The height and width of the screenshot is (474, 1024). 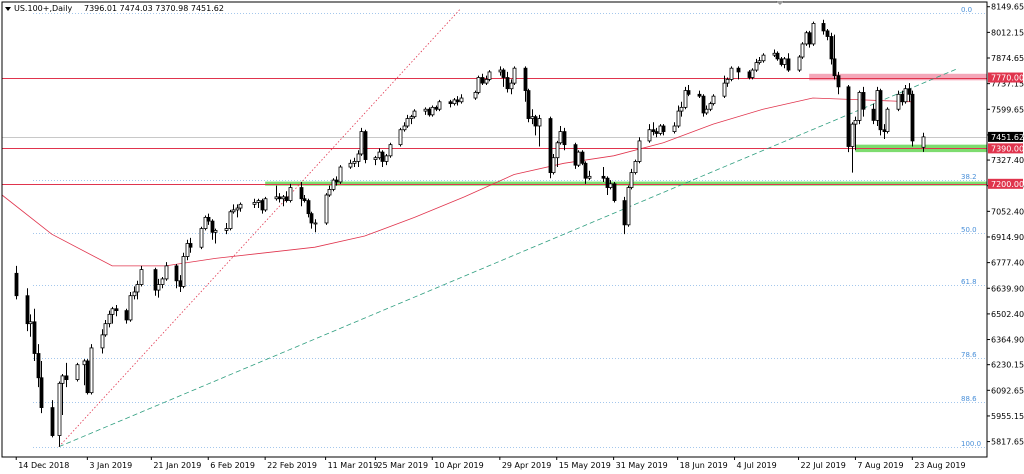 I want to click on price-tick-label: 5955.15, so click(x=1007, y=416).